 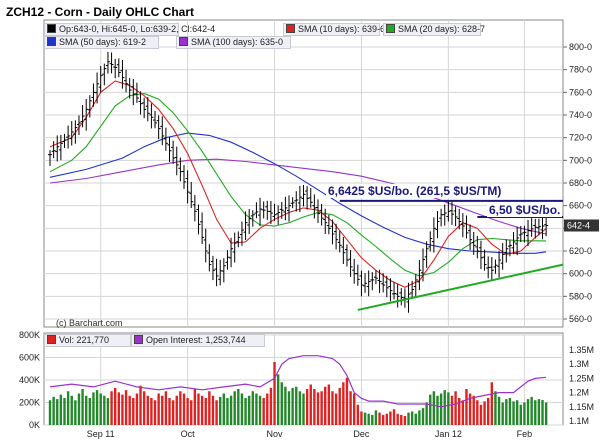 What do you see at coordinates (51, 41) in the screenshot?
I see `blue-swatch-icon` at bounding box center [51, 41].